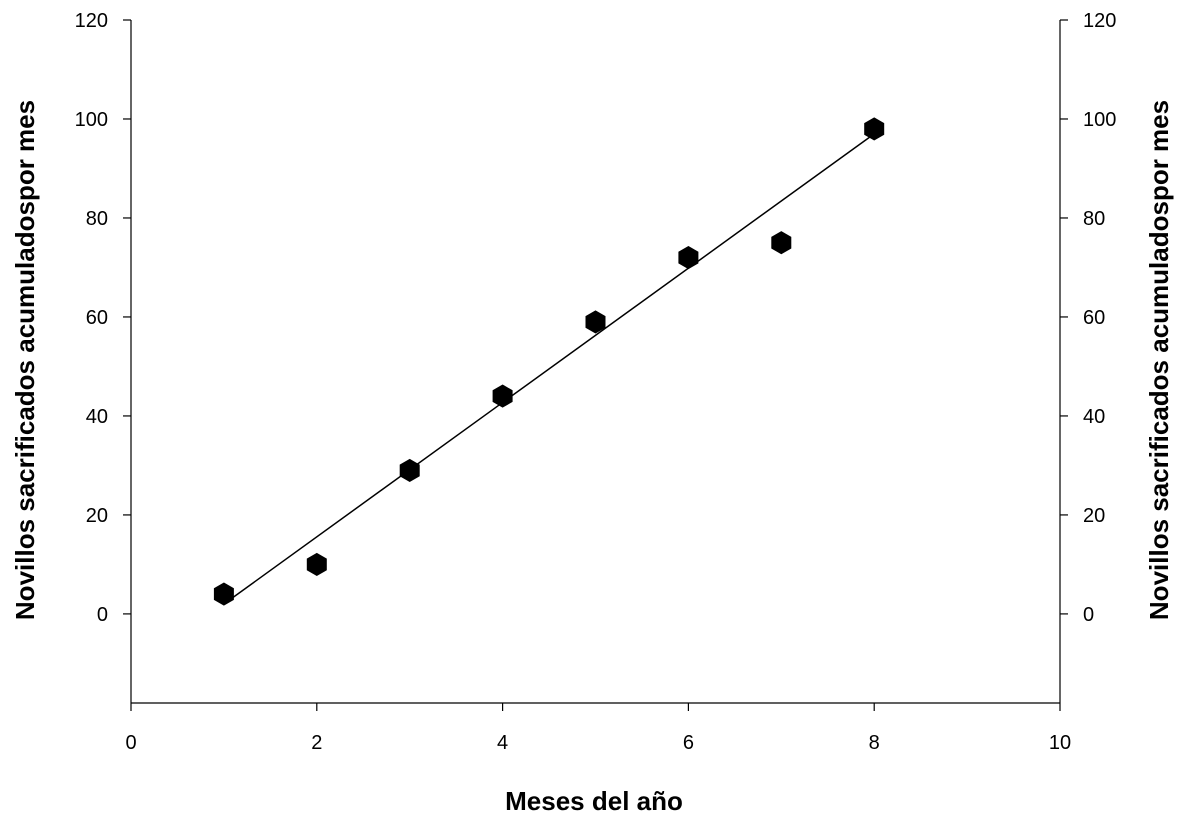 The width and height of the screenshot is (1188, 815). I want to click on y-tick-label-right: 60, so click(1094, 318).